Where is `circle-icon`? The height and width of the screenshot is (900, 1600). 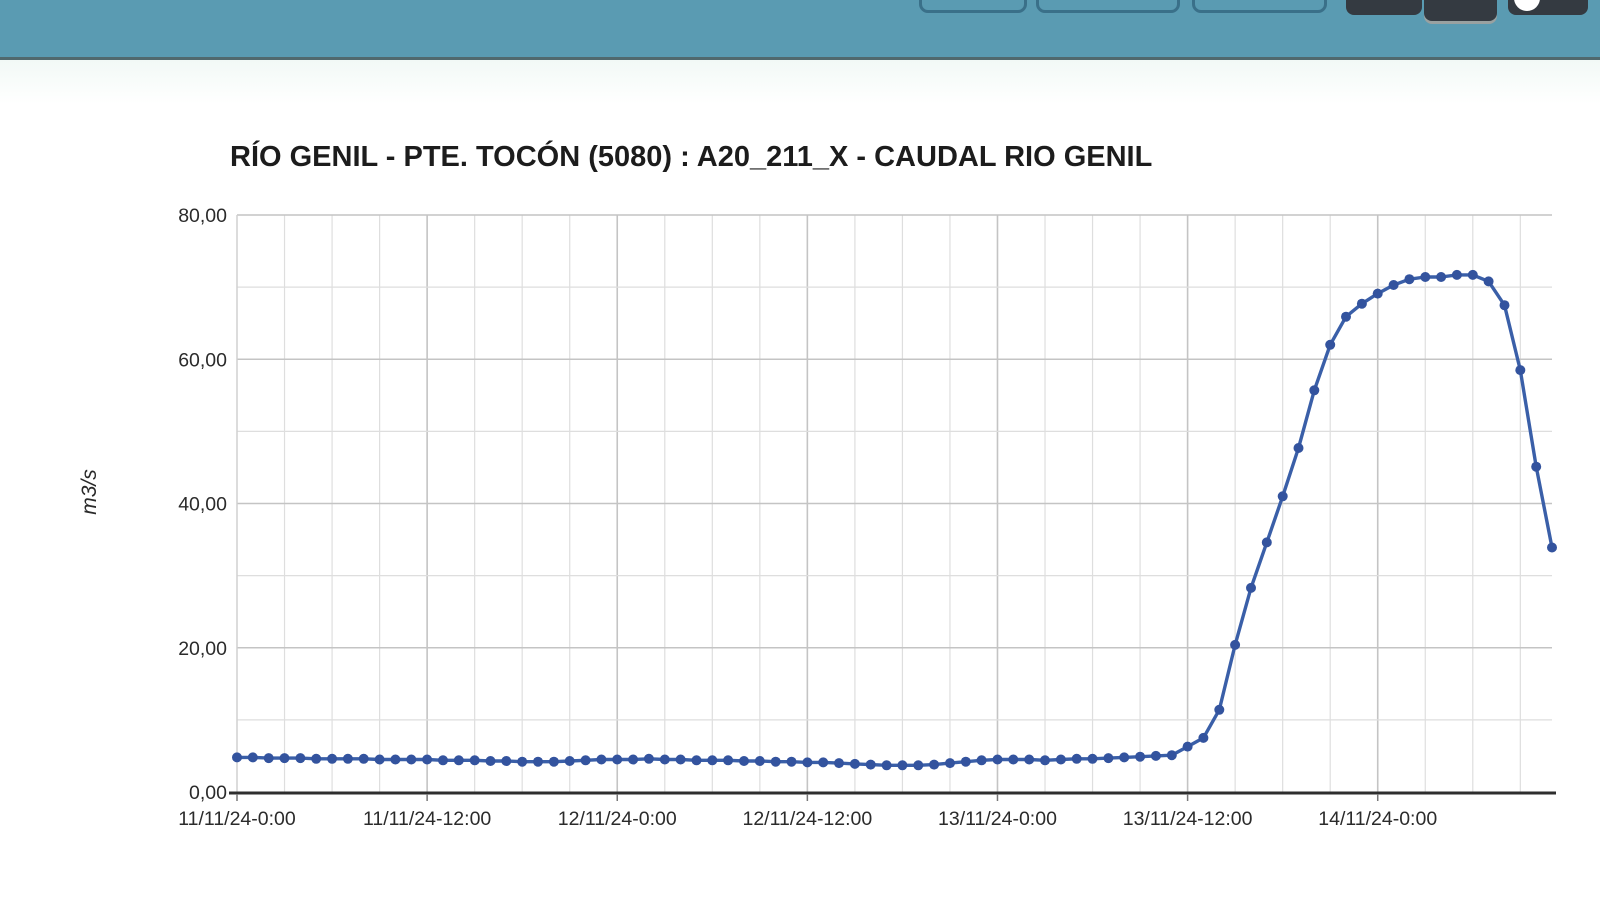 circle-icon is located at coordinates (1527, 5).